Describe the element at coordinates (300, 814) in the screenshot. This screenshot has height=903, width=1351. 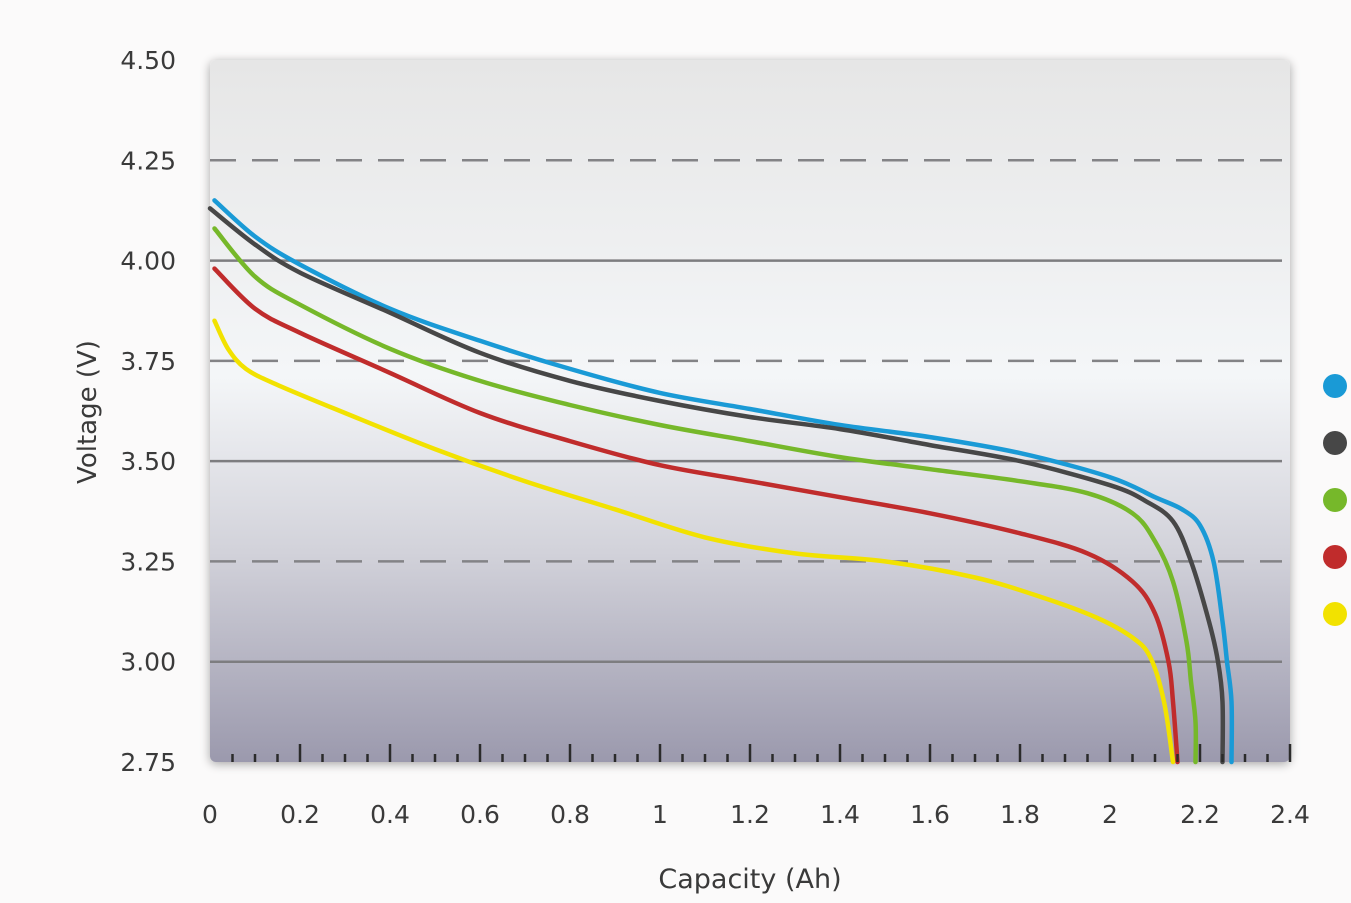
I see `x-tick-label: 0.2` at that location.